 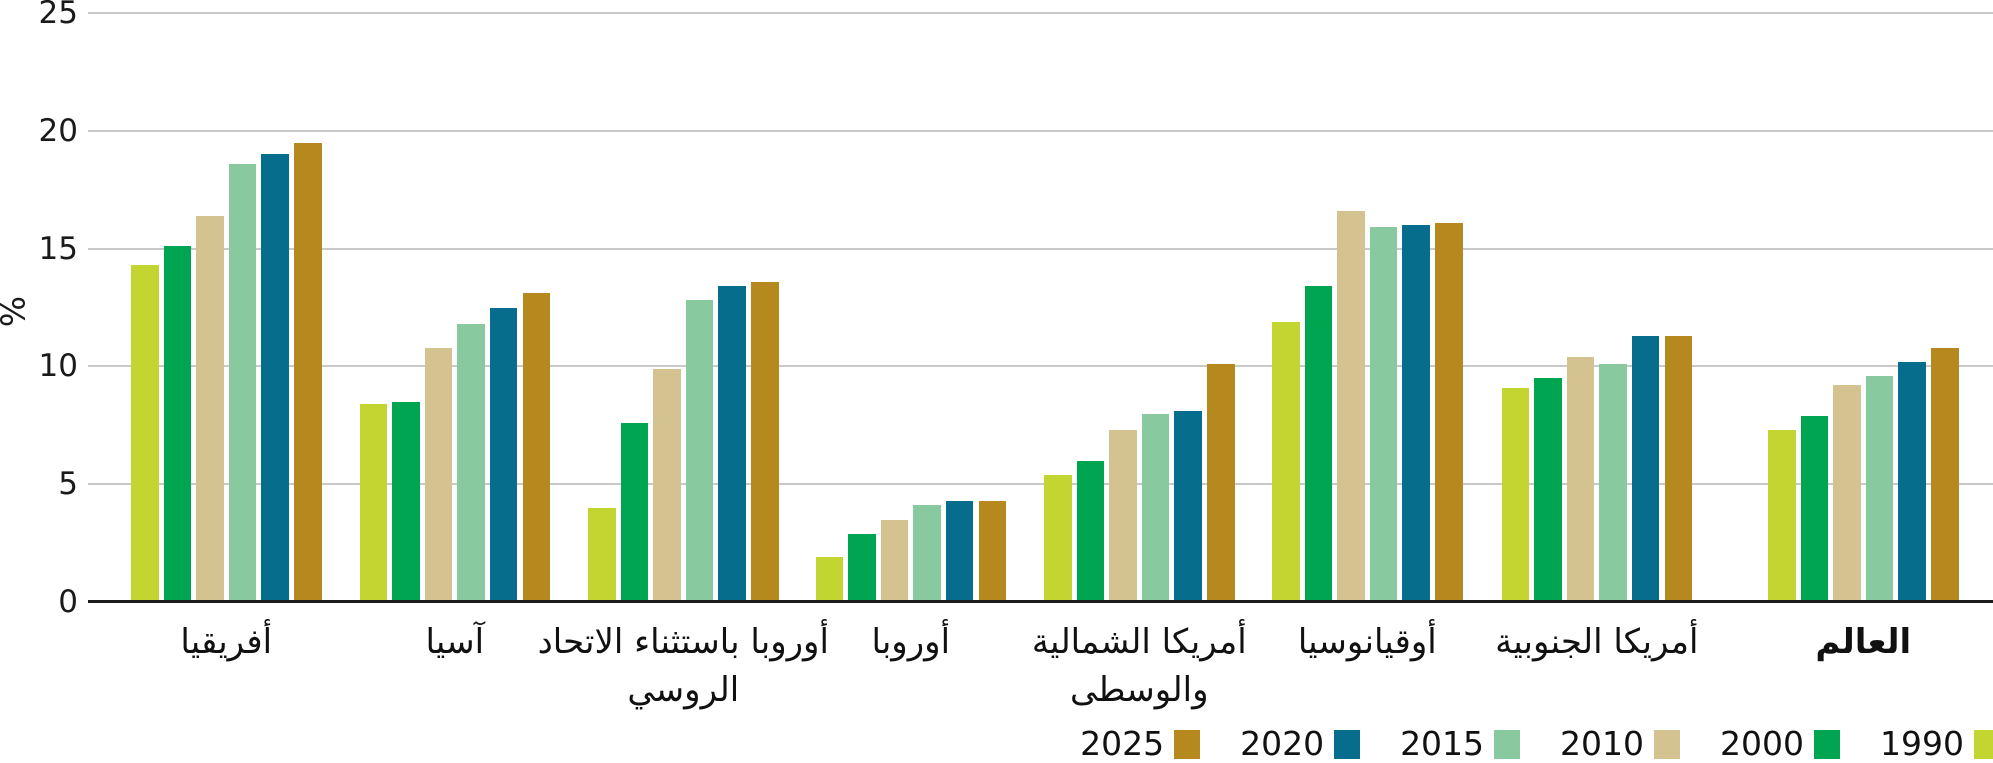 I want to click on category-label-4: أمريكا الشمالية والوسطى, so click(x=1139, y=666).